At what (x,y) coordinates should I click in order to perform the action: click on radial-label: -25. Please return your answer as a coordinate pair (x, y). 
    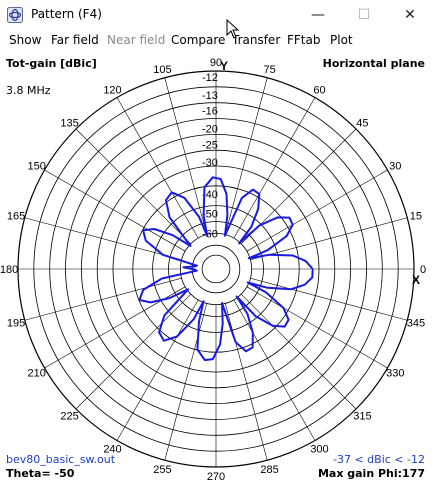
    Looking at the image, I should click on (210, 145).